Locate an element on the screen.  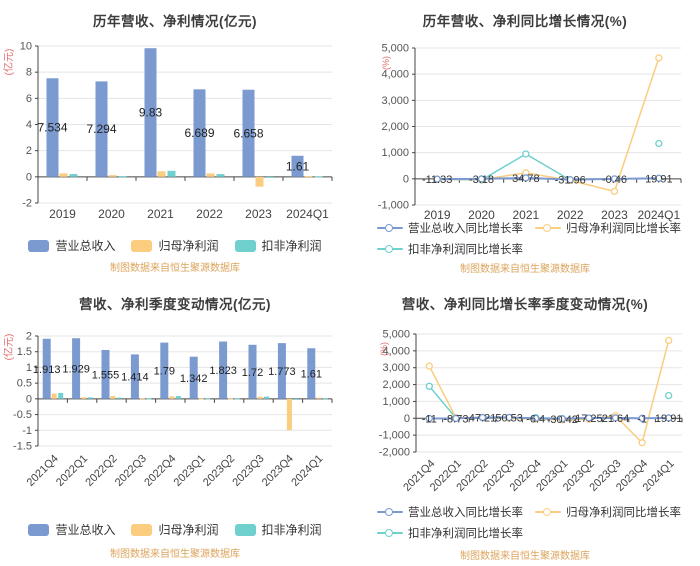
chart-title: 历年营收、净利情况(亿元) is located at coordinates (175, 21).